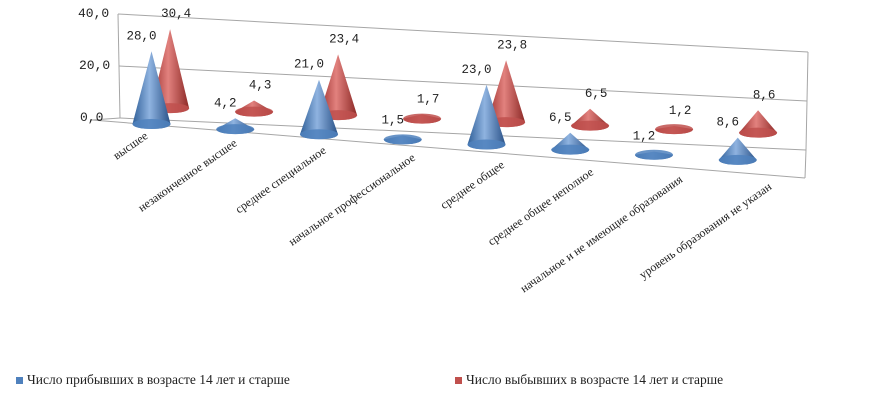 Image resolution: width=871 pixels, height=413 pixels. I want to click on y-tick-label: 0,0, so click(91, 117).